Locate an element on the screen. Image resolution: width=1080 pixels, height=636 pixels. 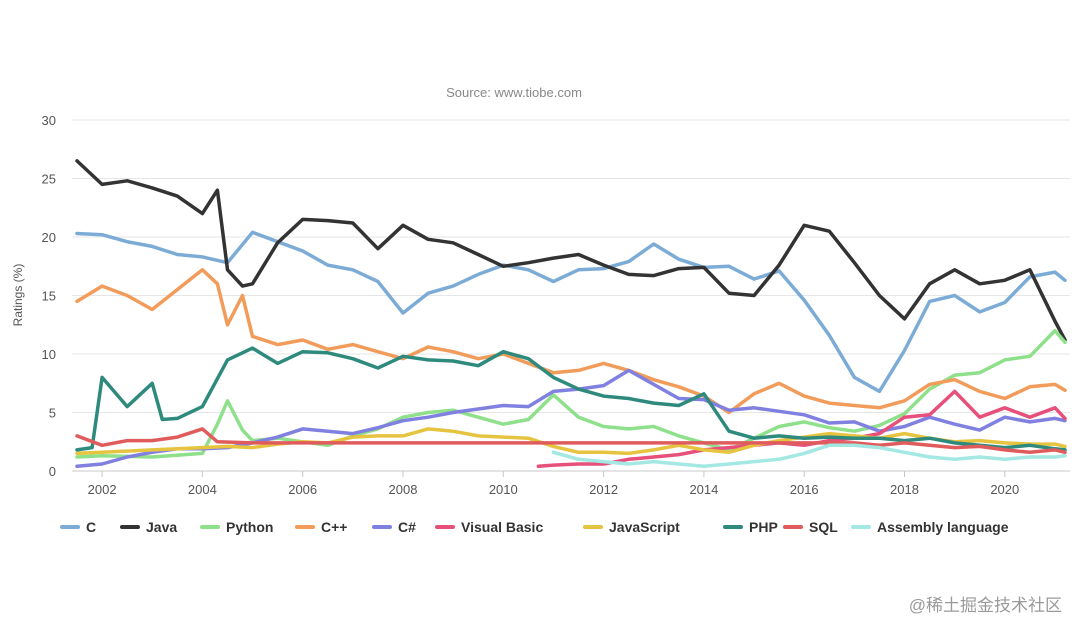
watermark: @稀土掘金技术社区 is located at coordinates (985, 605).